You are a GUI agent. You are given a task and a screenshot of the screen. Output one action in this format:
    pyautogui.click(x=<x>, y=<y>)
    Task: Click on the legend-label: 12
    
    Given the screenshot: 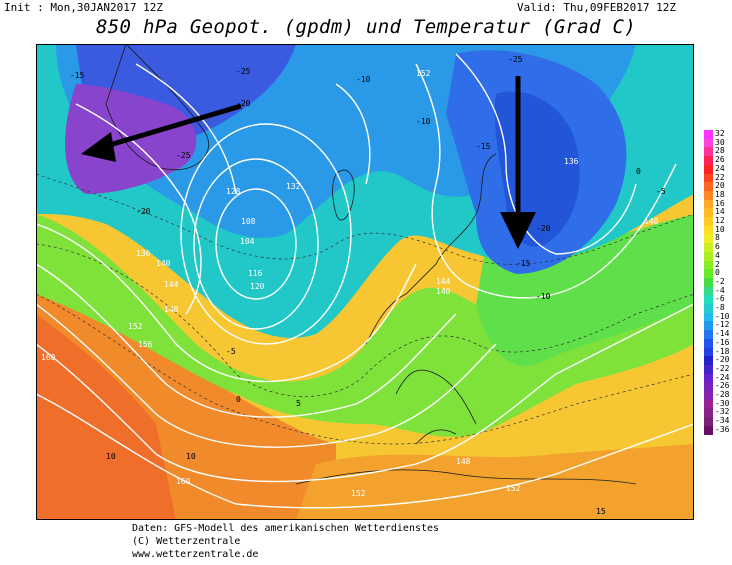 What is the action you would take?
    pyautogui.click(x=720, y=220)
    